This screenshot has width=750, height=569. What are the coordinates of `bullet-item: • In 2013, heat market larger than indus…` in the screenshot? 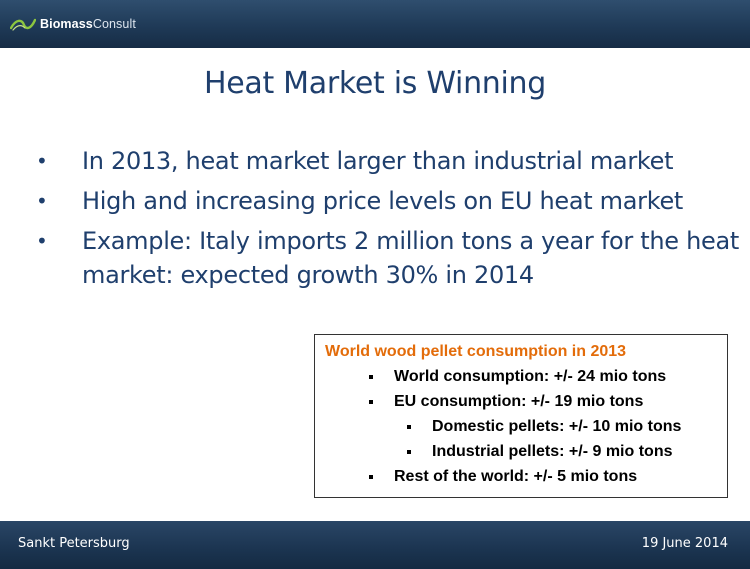 It's located at (392, 161).